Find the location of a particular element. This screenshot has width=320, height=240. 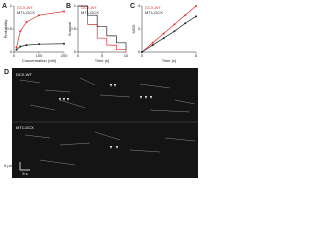

y-tick-label: 4 is located at coordinates (139, 5).